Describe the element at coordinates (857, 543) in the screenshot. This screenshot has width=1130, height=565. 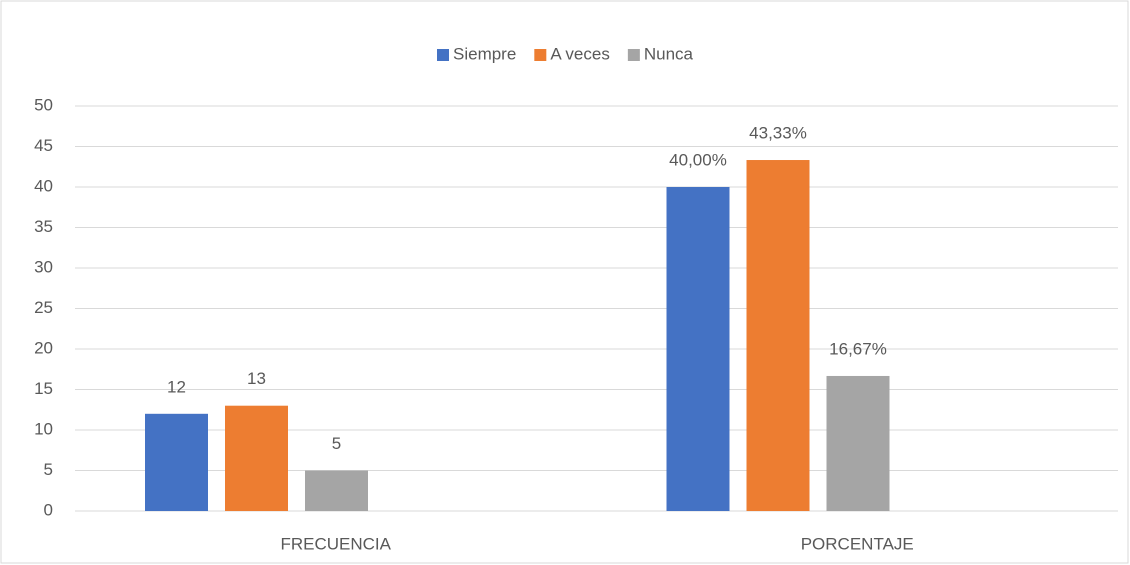
I see `x-tick-label: PORCENTAJE` at that location.